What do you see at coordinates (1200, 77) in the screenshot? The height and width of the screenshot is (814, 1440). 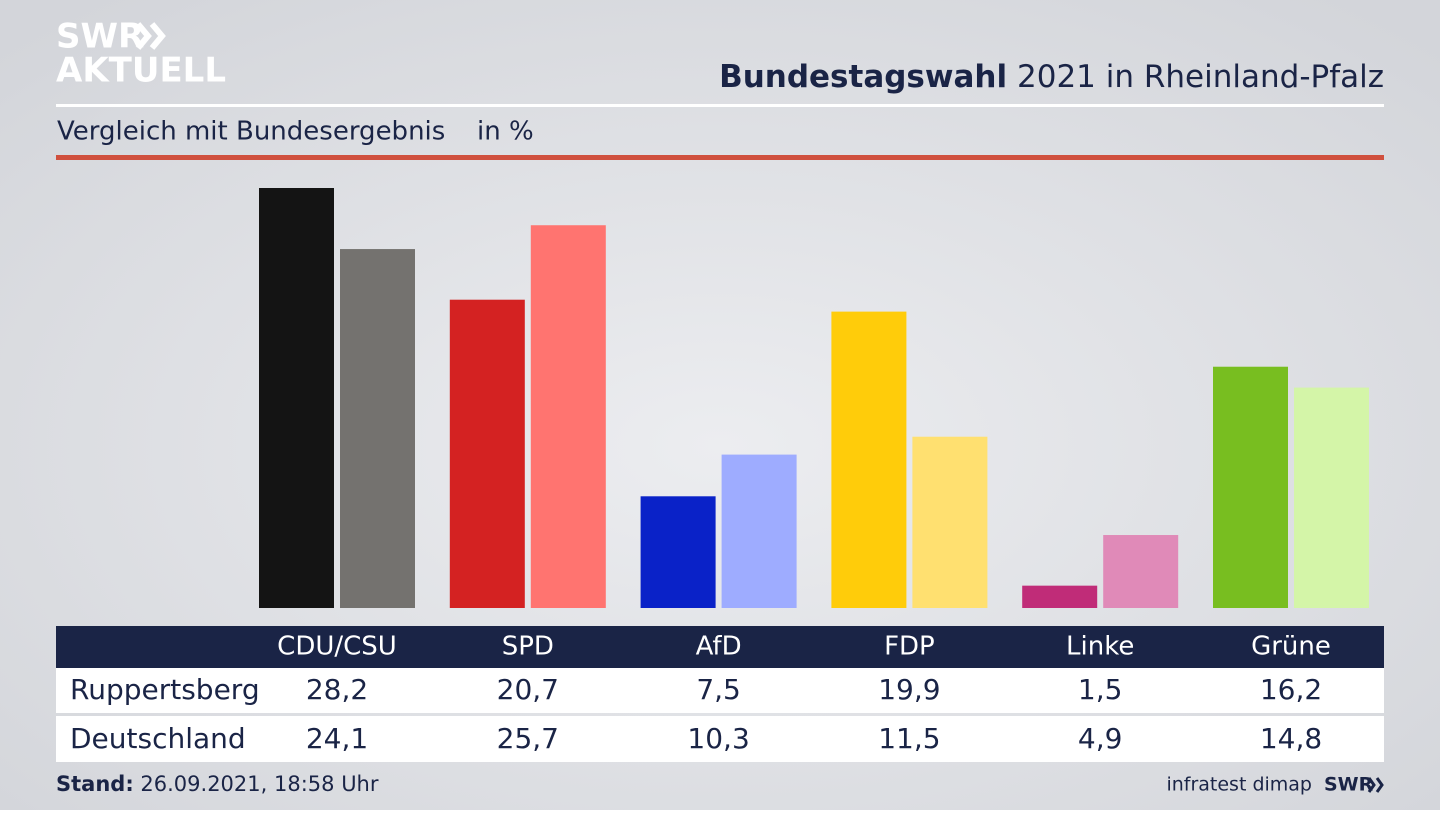 I see `chart-title-rest: 2021 in Rheinland-Pfalz` at bounding box center [1200, 77].